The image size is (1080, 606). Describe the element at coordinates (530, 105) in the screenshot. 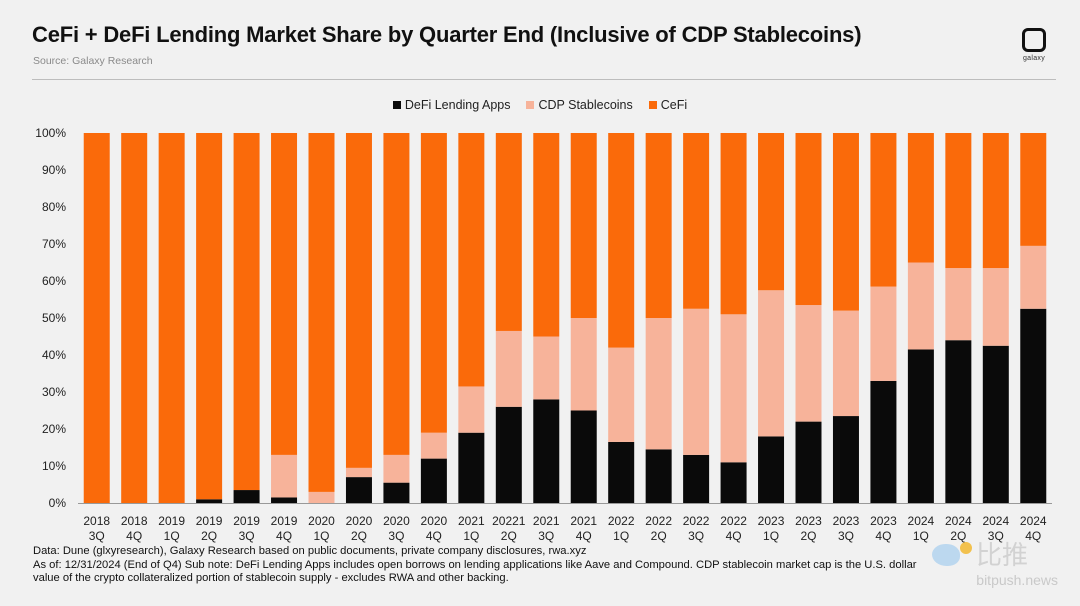

I see `legend-swatch-cdp` at that location.